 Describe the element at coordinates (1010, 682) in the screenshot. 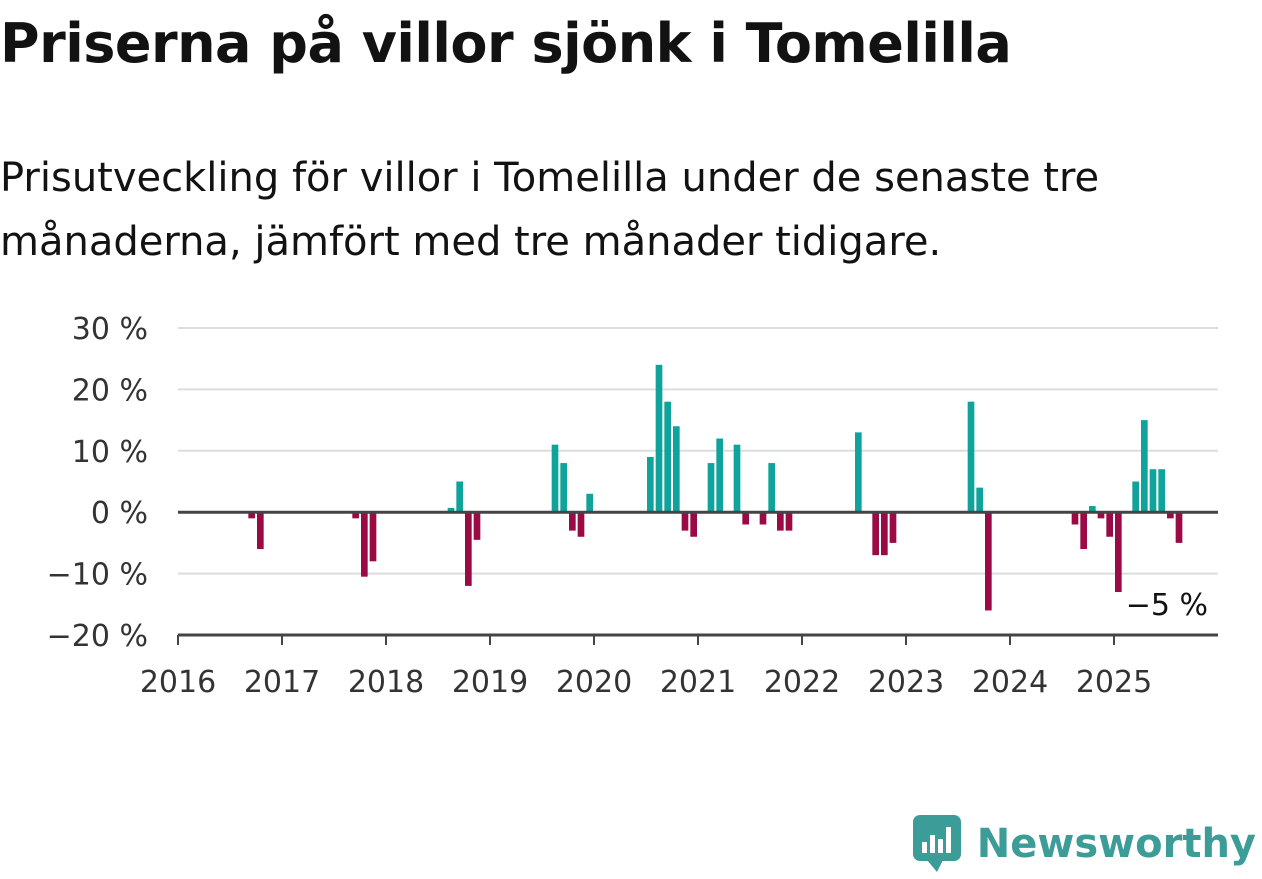

I see `x-tick-label: 2024` at that location.